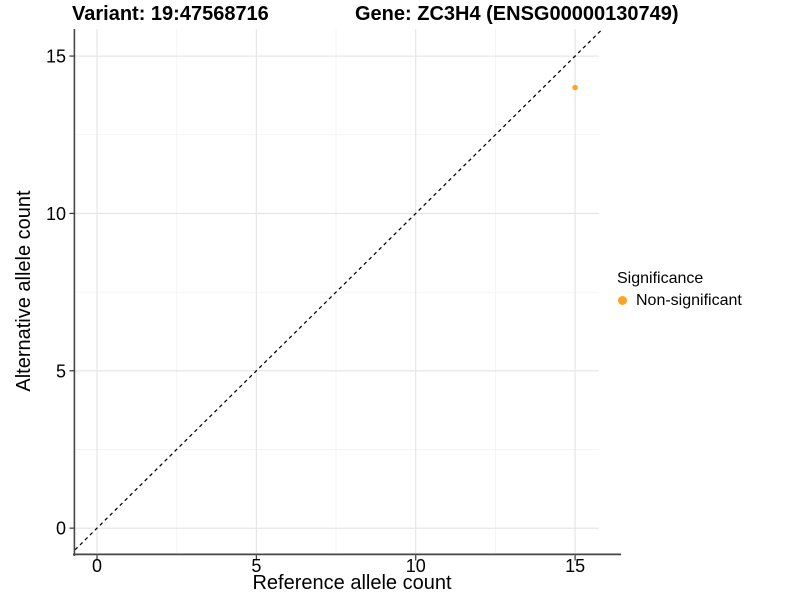  I want to click on x-axis-title: Reference allele count, so click(352, 583).